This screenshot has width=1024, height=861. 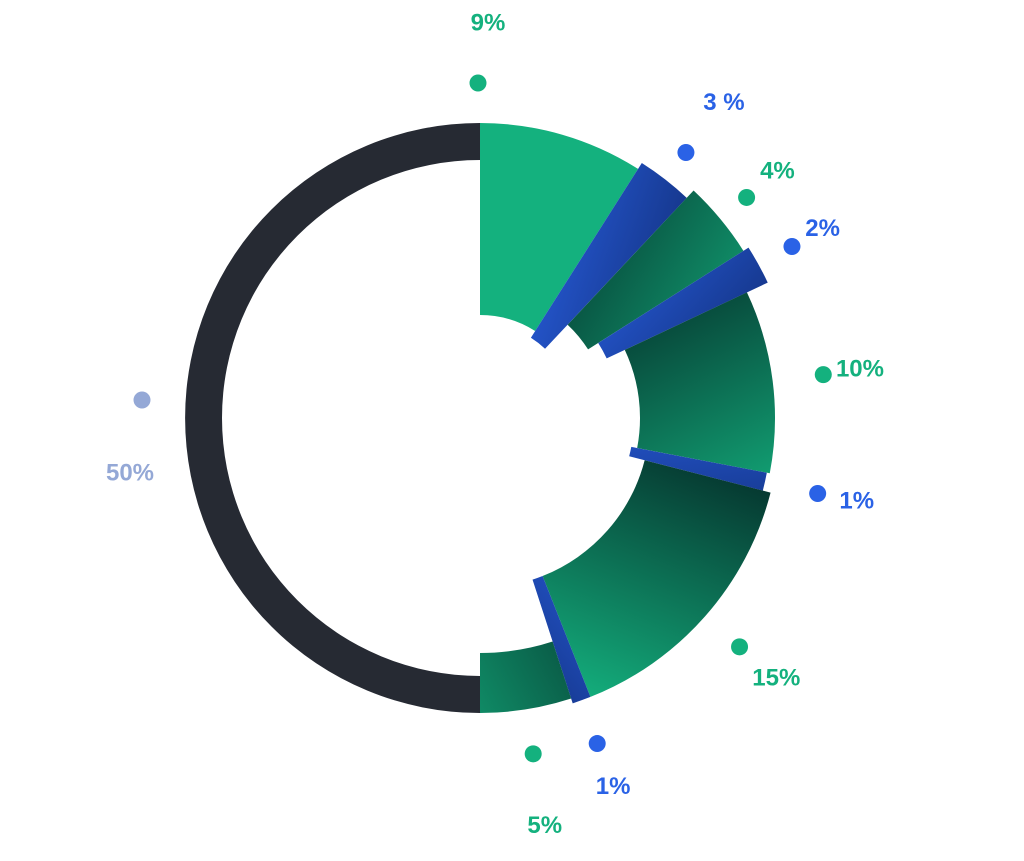 I want to click on slice-percent-label: 9%, so click(x=488, y=22).